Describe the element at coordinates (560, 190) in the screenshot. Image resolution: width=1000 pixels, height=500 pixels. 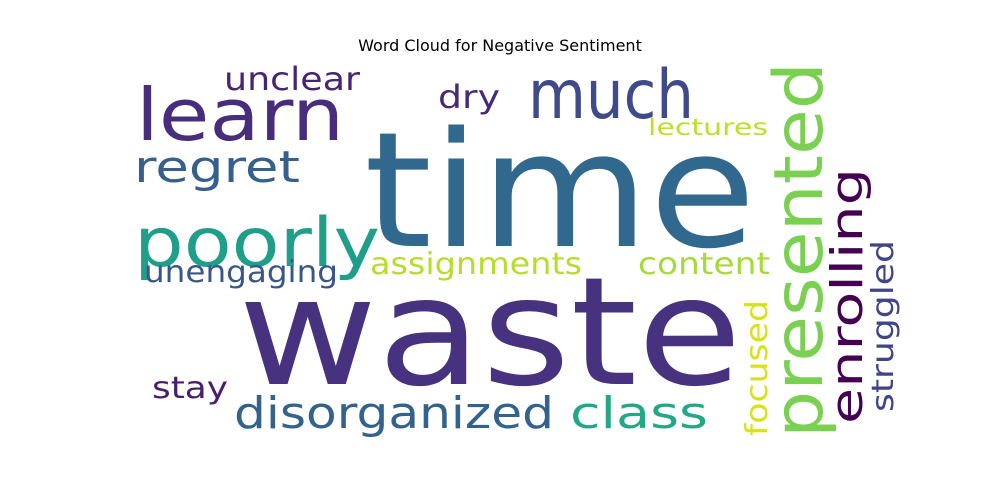
I see `word-time: time` at that location.